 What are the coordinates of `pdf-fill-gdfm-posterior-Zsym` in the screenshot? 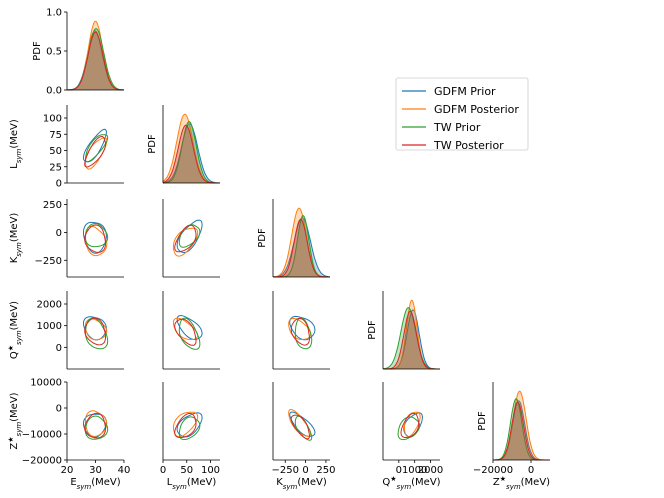 It's located at (521, 425).